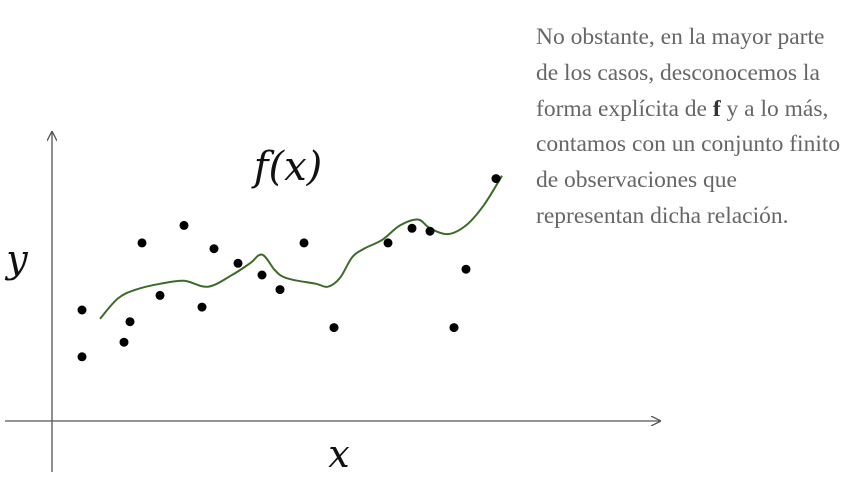 This screenshot has width=853, height=482. I want to click on chart-title: f(x), so click(287, 167).